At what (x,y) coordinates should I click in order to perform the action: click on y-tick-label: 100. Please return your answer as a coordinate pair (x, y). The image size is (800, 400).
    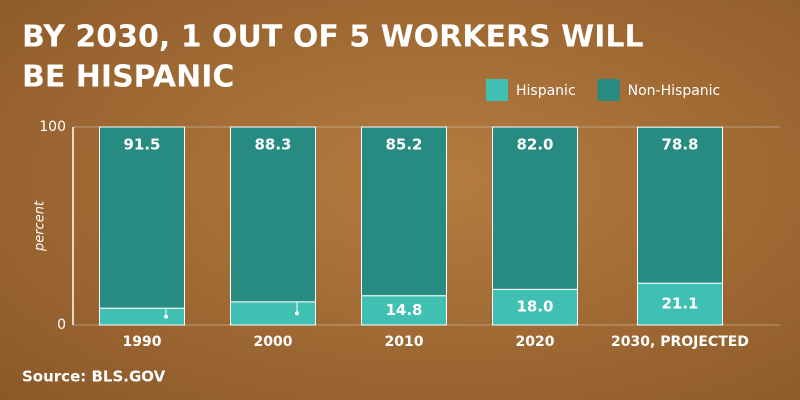
    Looking at the image, I should click on (52, 127).